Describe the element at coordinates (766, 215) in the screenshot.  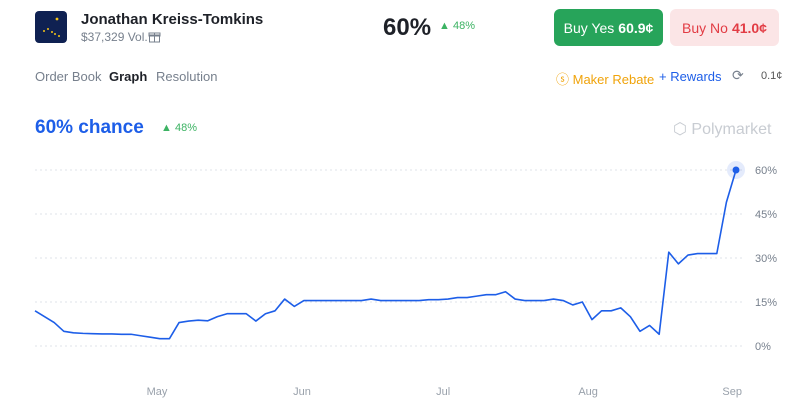
I see `y-tick-label: 45%` at that location.